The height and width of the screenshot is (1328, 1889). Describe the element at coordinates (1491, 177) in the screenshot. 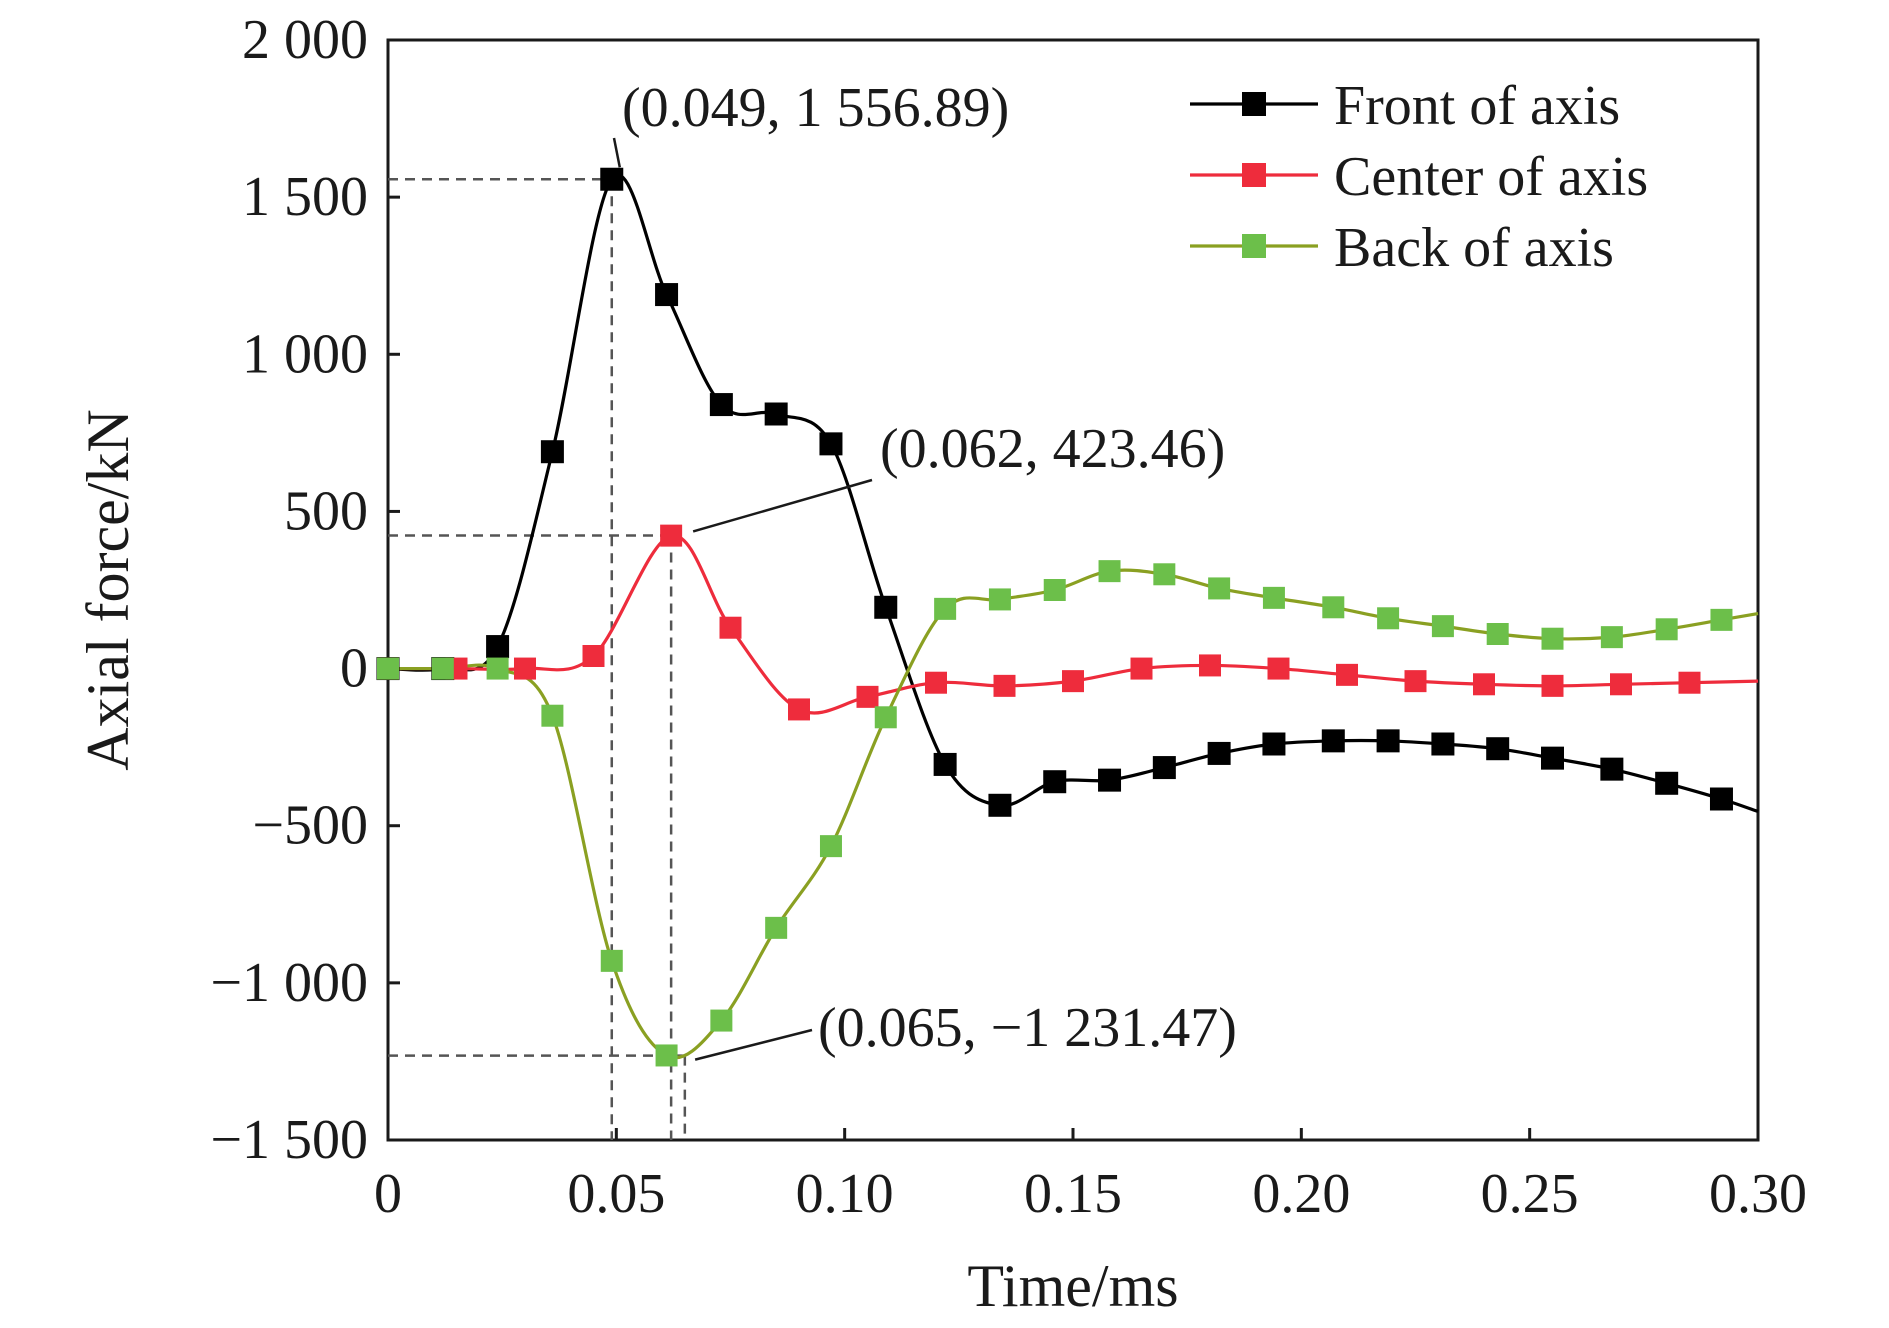

I see `legend-label: Center of axis` at that location.